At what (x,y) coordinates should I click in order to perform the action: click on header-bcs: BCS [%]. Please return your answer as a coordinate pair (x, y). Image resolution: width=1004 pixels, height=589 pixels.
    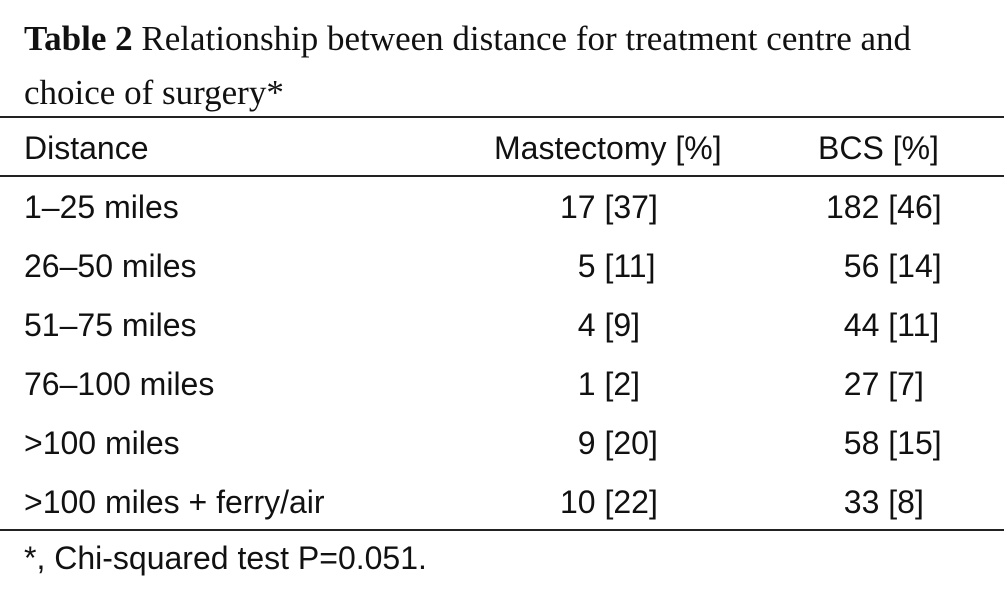
    Looking at the image, I should click on (878, 148).